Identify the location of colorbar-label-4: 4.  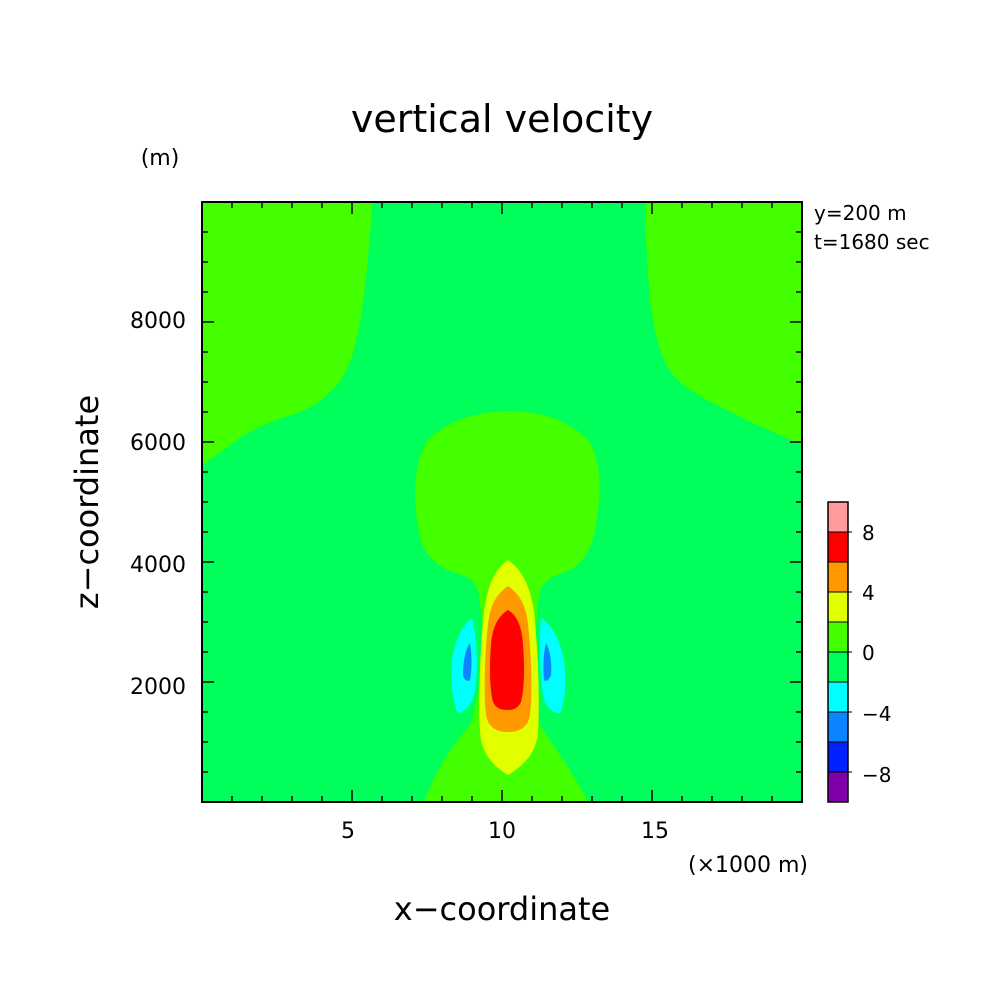
(868, 593).